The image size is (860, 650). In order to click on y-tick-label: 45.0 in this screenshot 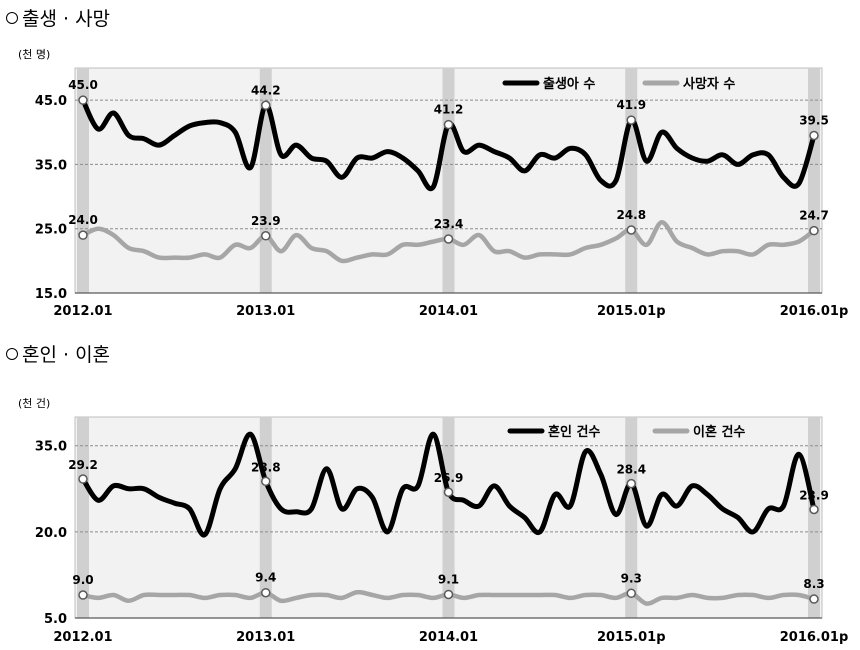, I will do `click(51, 101)`.